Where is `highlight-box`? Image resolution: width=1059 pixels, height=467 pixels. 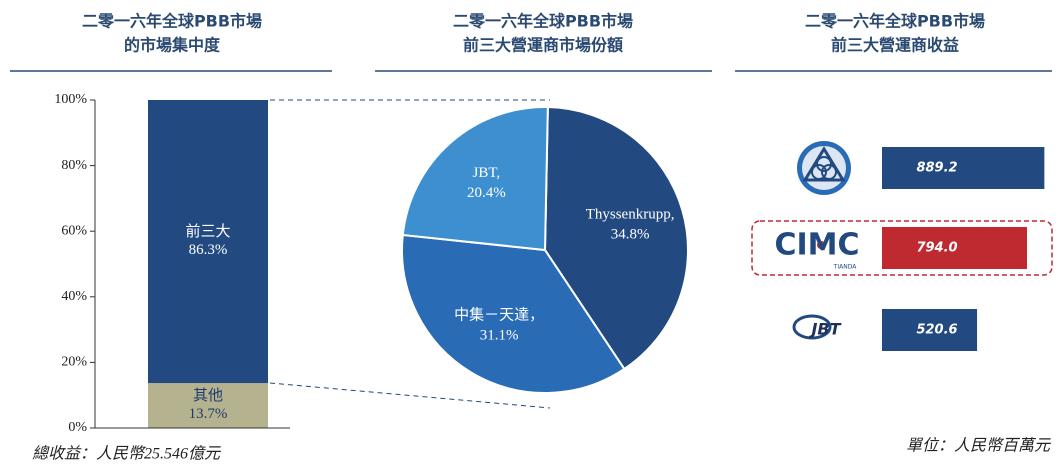
highlight-box is located at coordinates (902, 248).